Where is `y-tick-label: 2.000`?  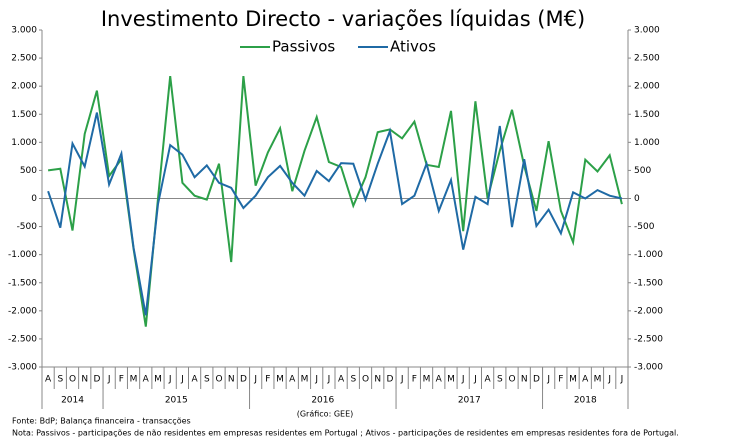 y-tick-label: 2.000 is located at coordinates (24, 87).